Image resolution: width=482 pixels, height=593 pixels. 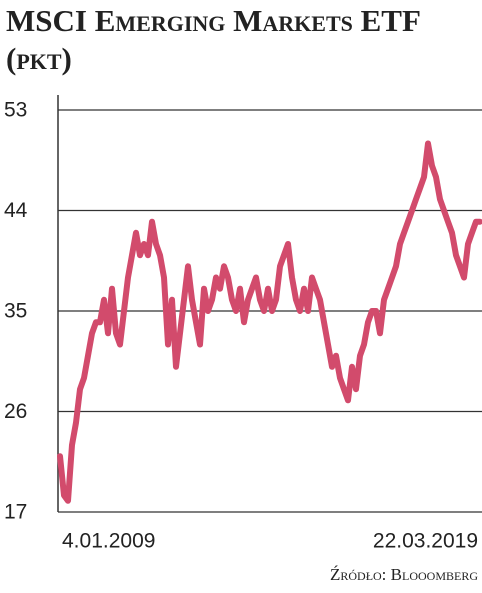 What do you see at coordinates (425, 541) in the screenshot?
I see `x-tick-label: 22.03.2019` at bounding box center [425, 541].